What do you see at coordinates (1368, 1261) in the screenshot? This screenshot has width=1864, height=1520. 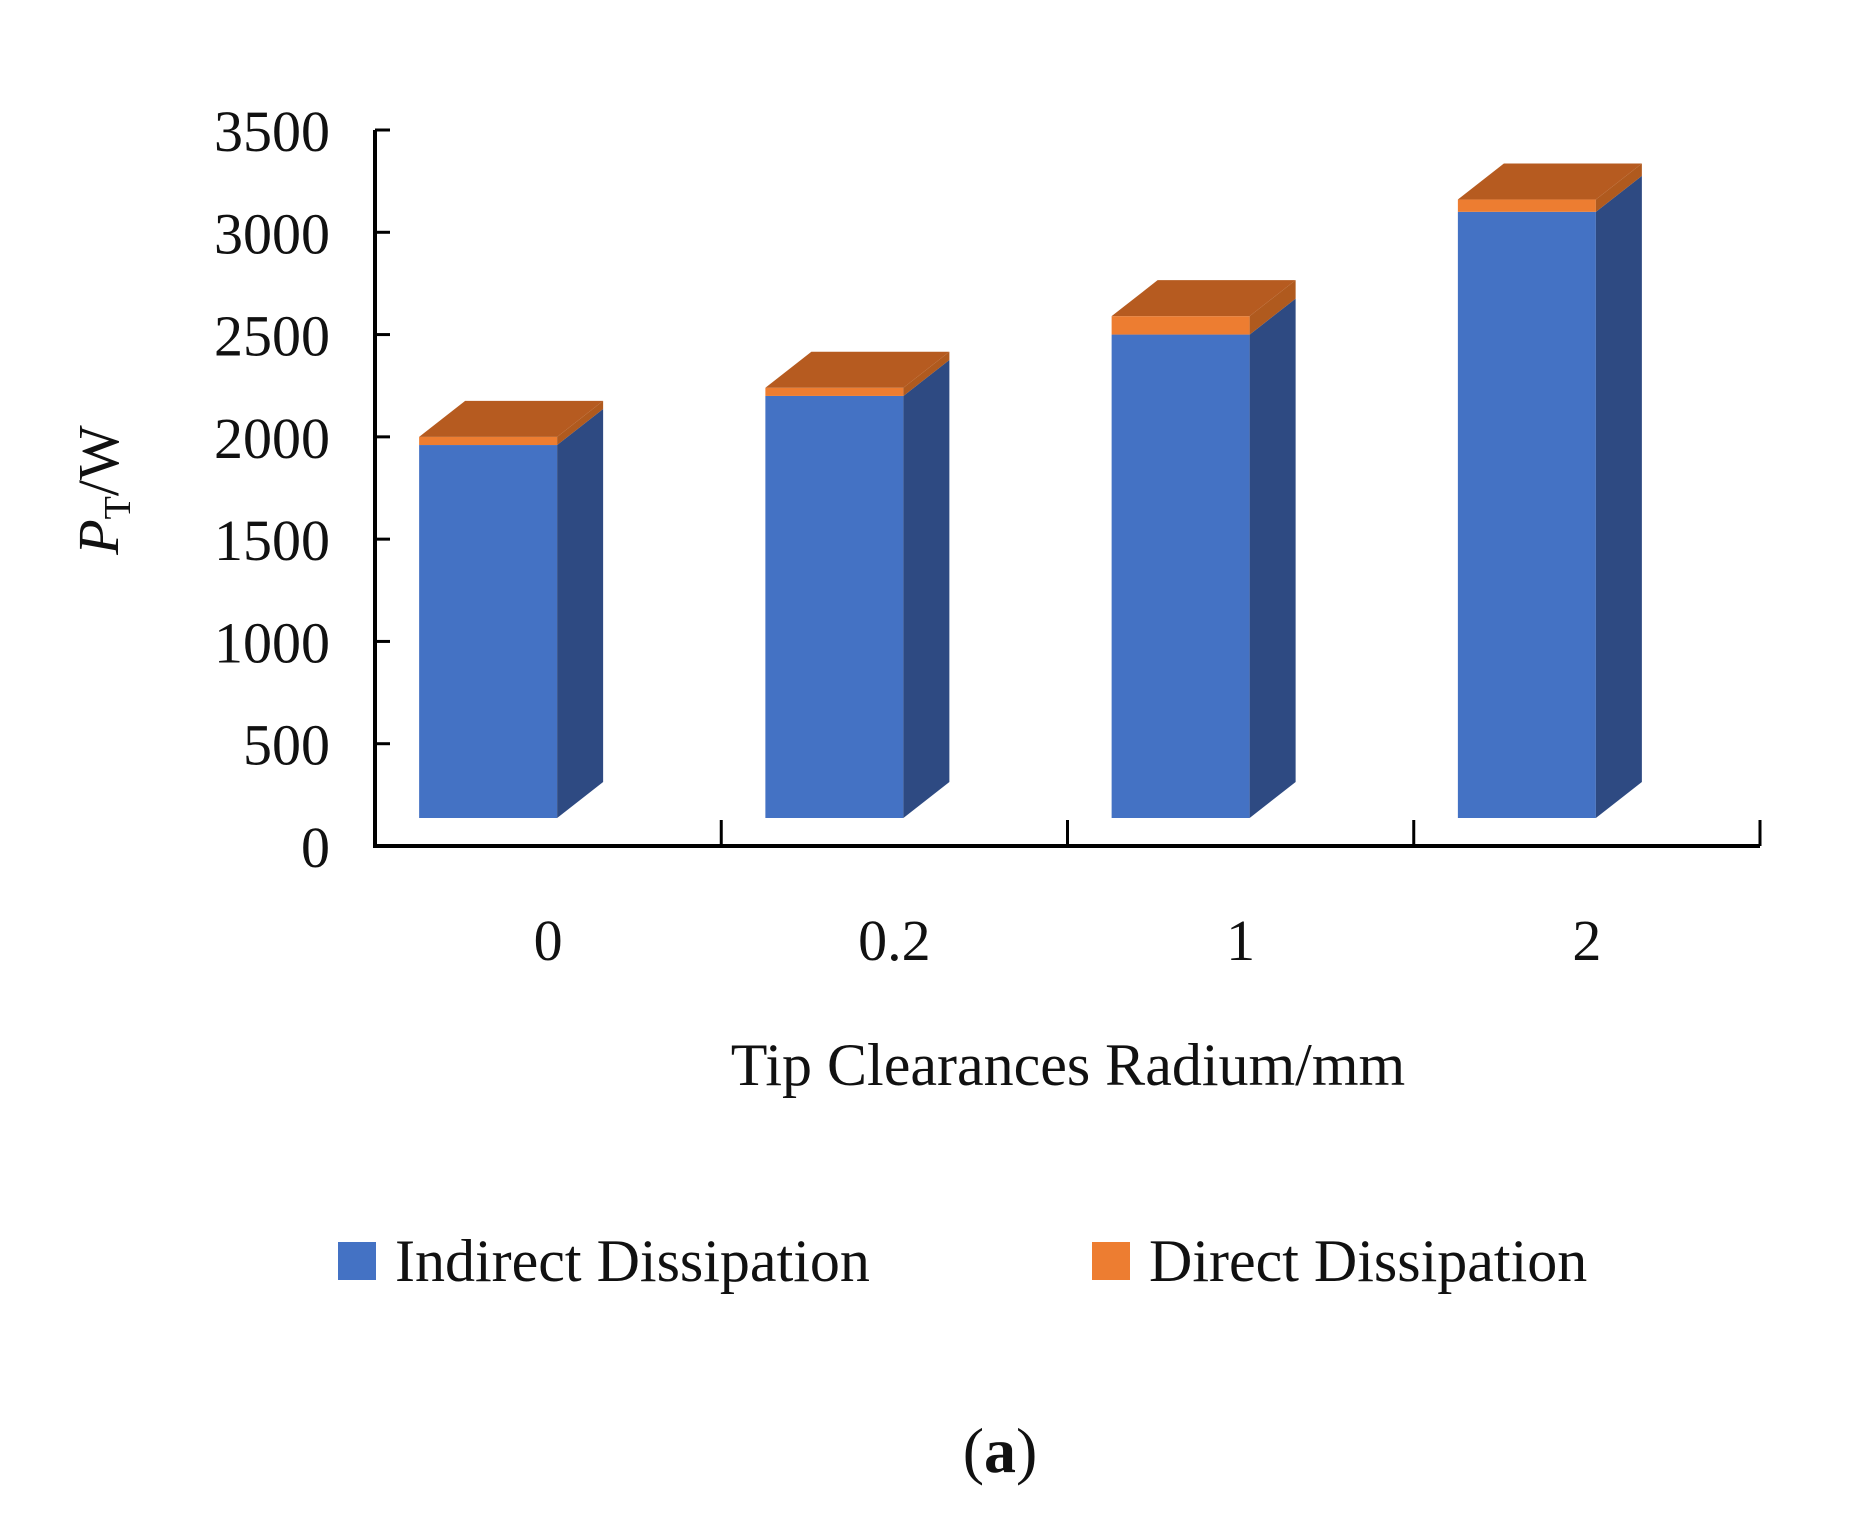 I see `legend-label-direct: Direct Dissipation` at bounding box center [1368, 1261].